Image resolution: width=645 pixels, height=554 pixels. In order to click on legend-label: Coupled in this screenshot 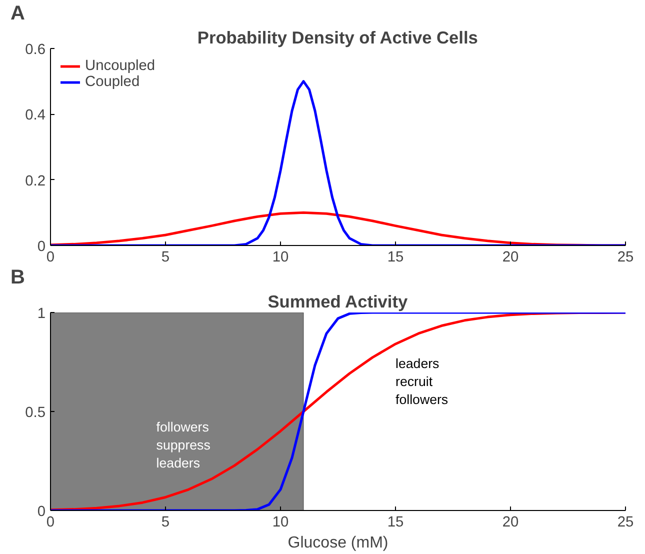, I will do `click(112, 82)`.